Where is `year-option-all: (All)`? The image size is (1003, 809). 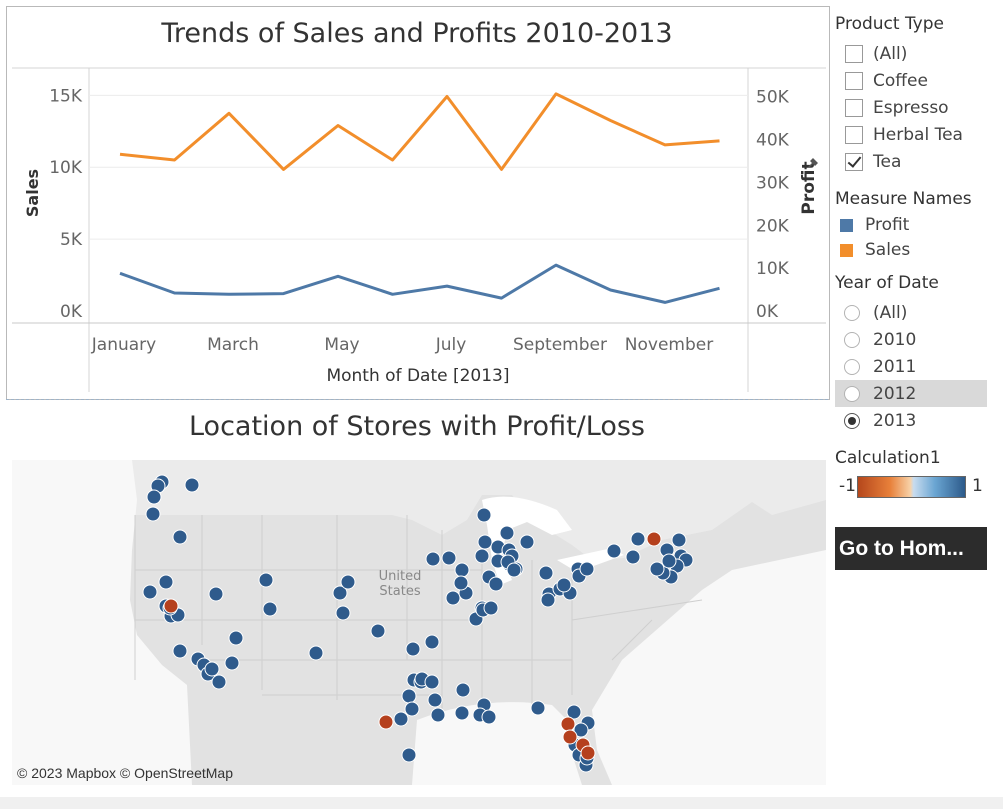 year-option-all: (All) is located at coordinates (911, 312).